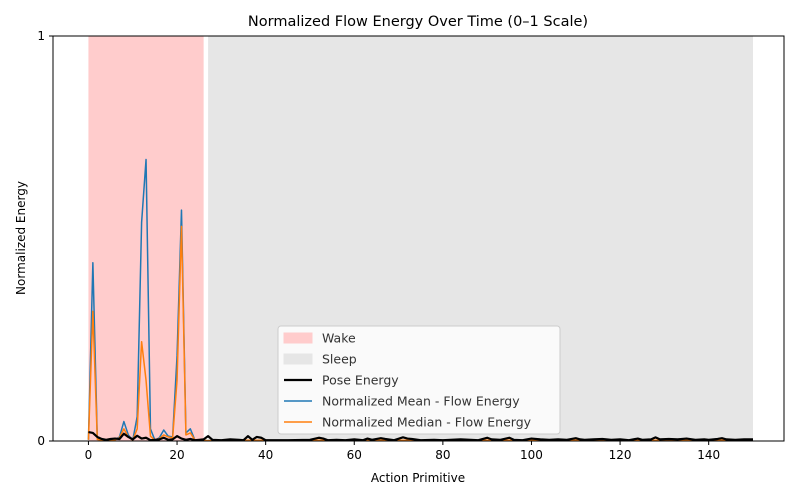 The image size is (800, 500). Describe the element at coordinates (421, 401) in the screenshot. I see `legend-label-normalized-mean-flow-energy: Normalized Mean - Flow Energy` at that location.